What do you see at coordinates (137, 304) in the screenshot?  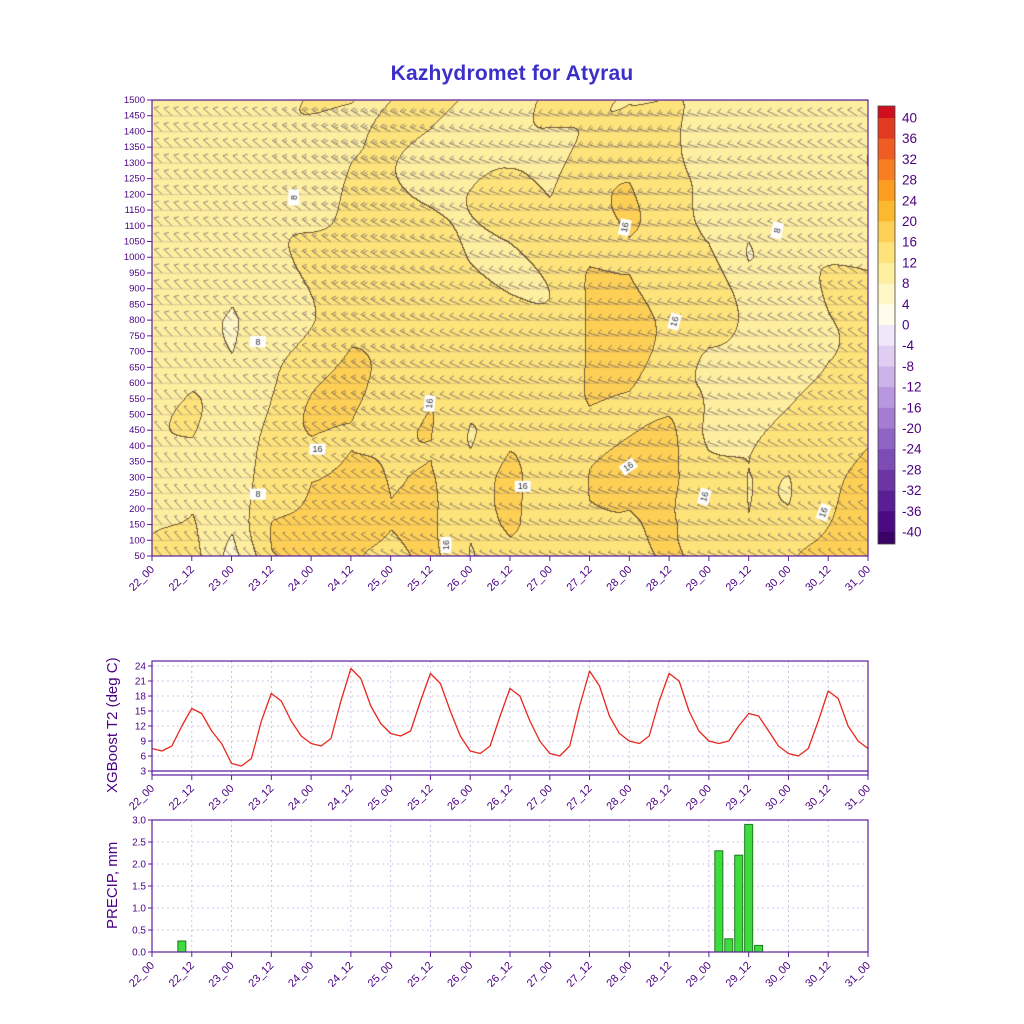 I see `svg-text: 850` at bounding box center [137, 304].